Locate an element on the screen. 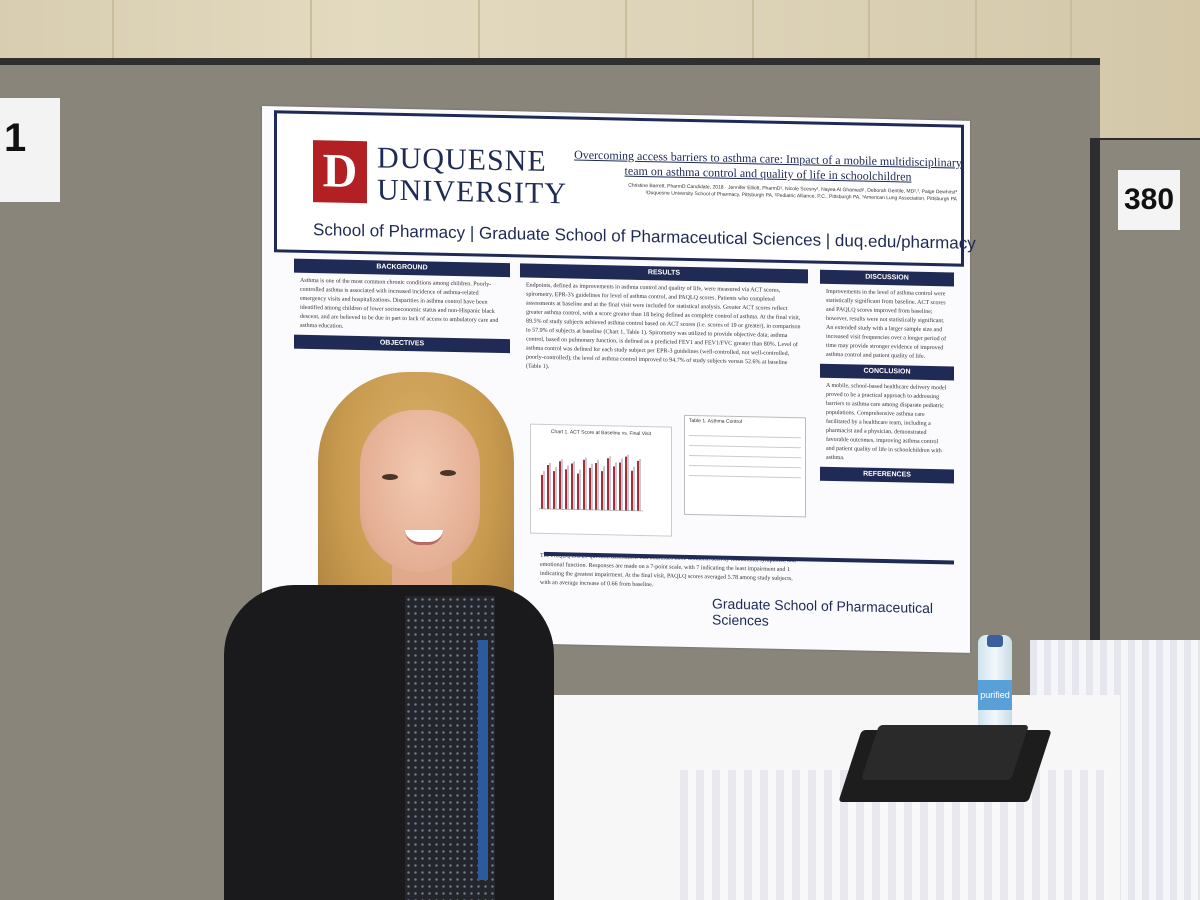 Image resolution: width=1200 pixels, height=900 pixels. booth-sign-left: 1 is located at coordinates (30, 150).